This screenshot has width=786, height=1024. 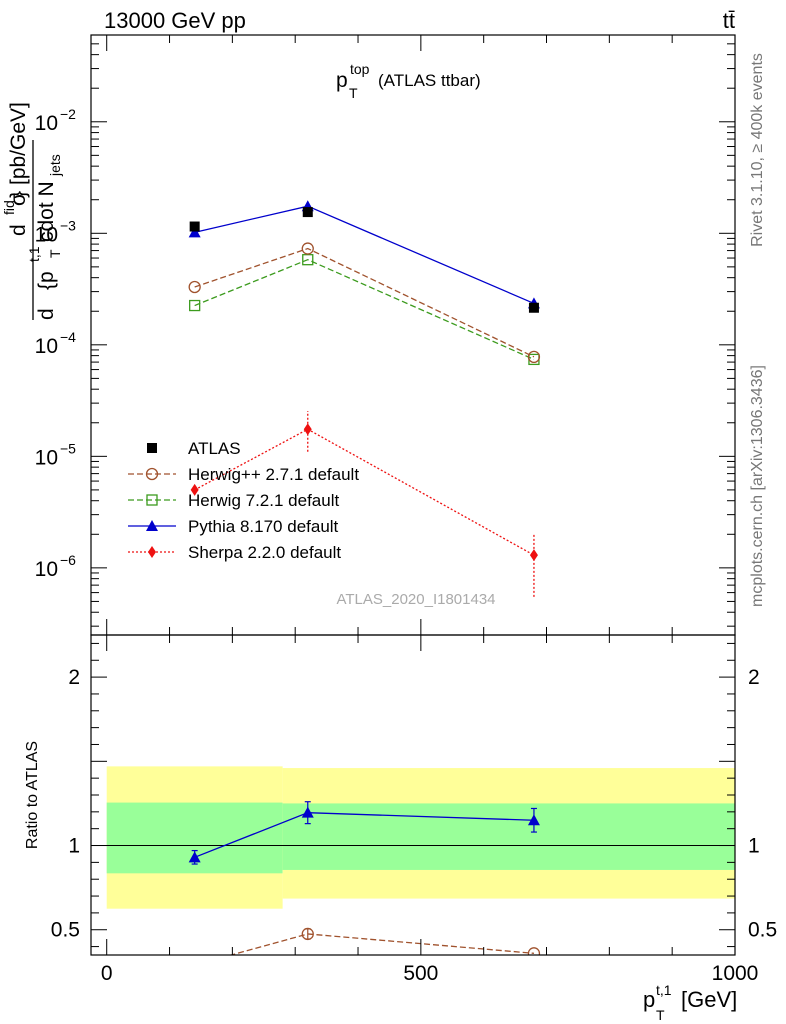 I want to click on rivet-label: Rivet 3.1.10, ≥ 400k events, so click(x=757, y=150).